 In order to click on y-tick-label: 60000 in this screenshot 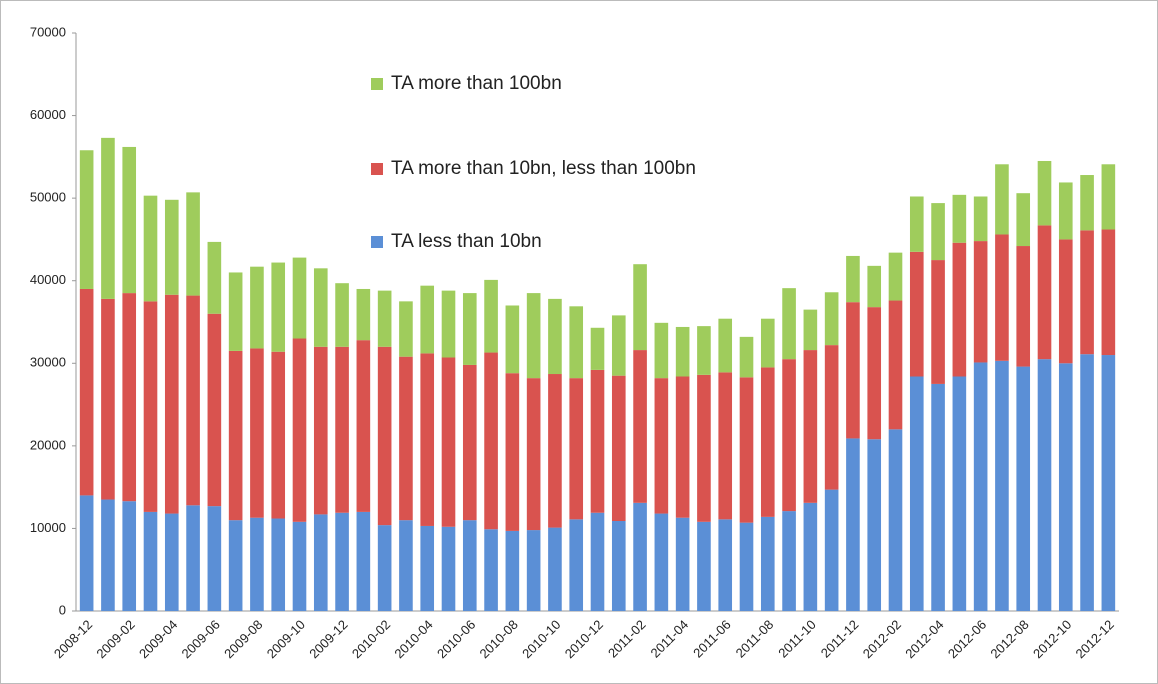, I will do `click(48, 114)`.